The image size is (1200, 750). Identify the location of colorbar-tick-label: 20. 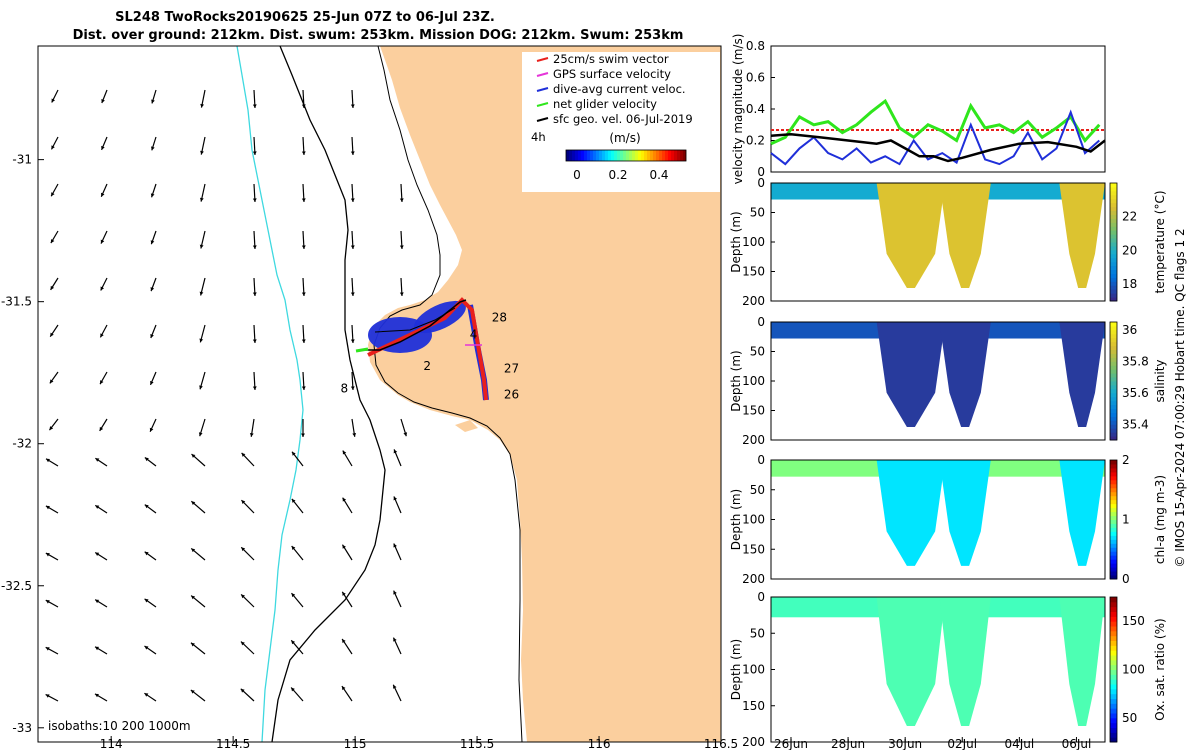
(1129, 250).